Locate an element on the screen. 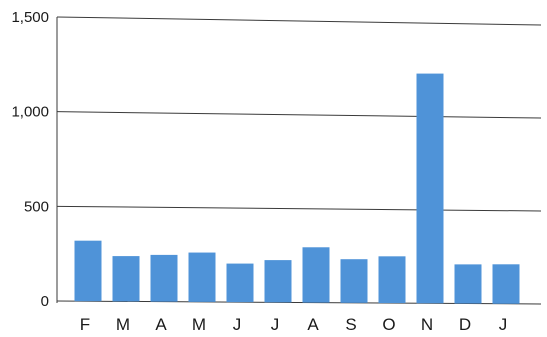 This screenshot has height=337, width=547. x-tick-label: O is located at coordinates (388, 324).